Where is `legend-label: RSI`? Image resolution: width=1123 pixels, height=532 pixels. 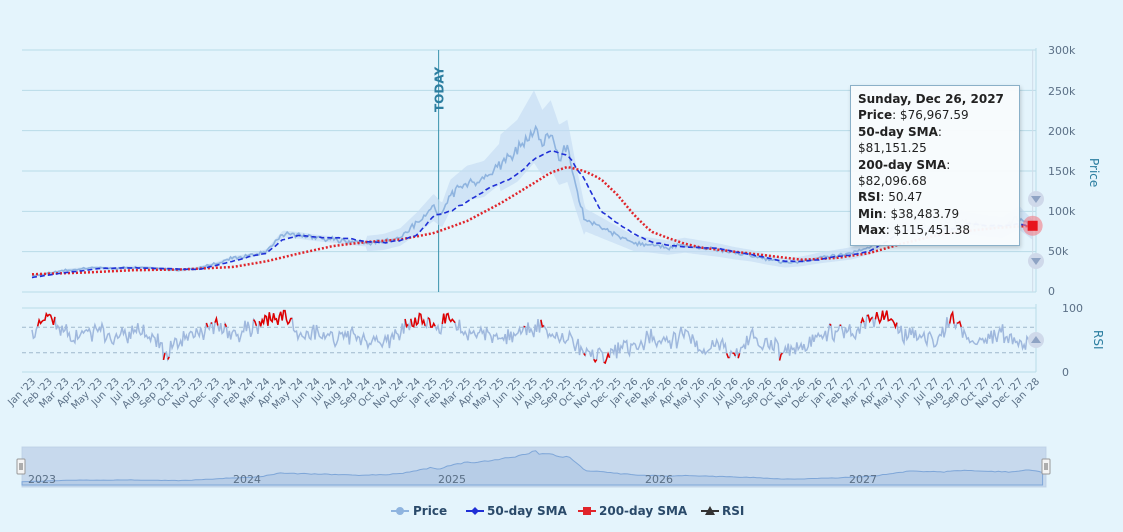 legend-label: RSI is located at coordinates (733, 511).